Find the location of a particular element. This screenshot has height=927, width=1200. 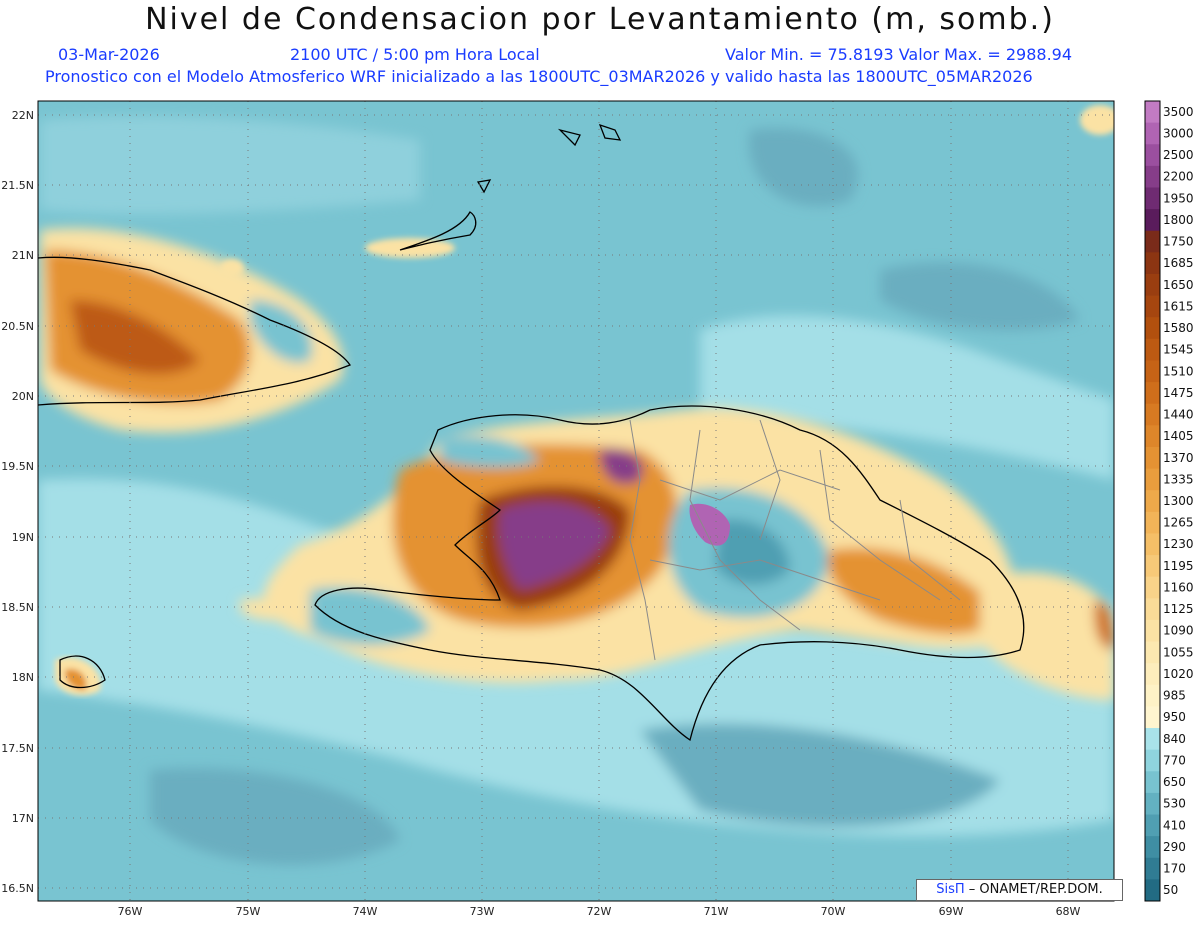

colorbar-label: 1370 is located at coordinates (1178, 458).